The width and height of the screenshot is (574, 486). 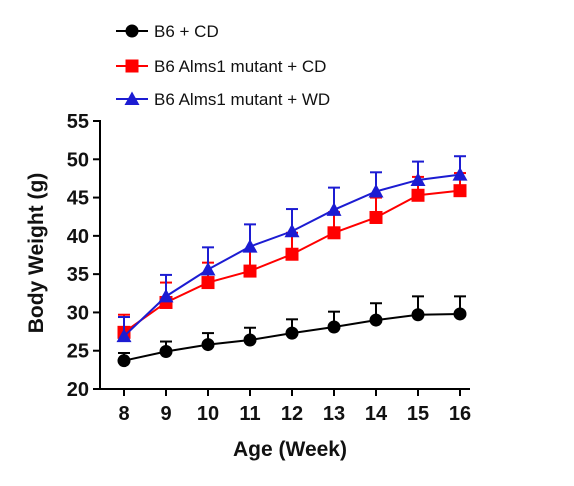 What do you see at coordinates (186, 31) in the screenshot?
I see `legend-label: B6 + CD` at bounding box center [186, 31].